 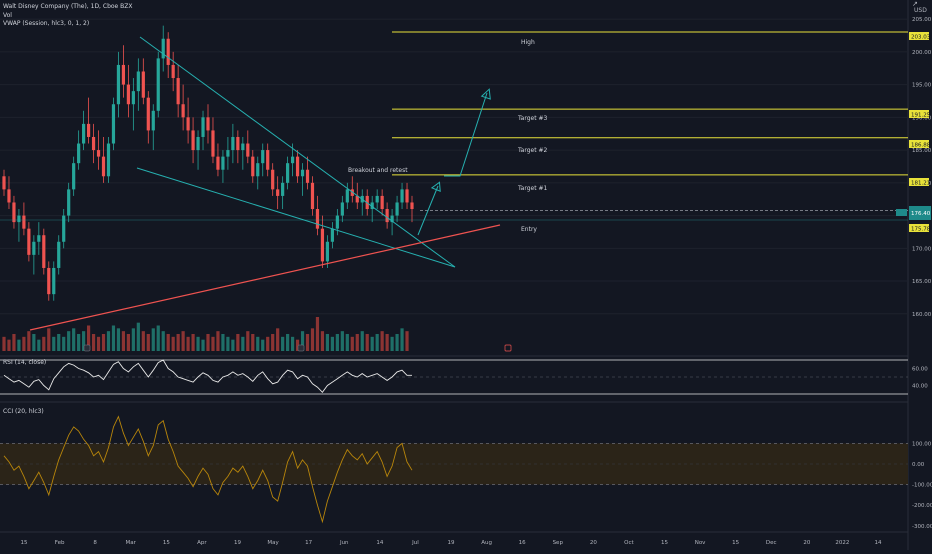 I want to click on dividend-marker-icon, so click(x=87, y=348).